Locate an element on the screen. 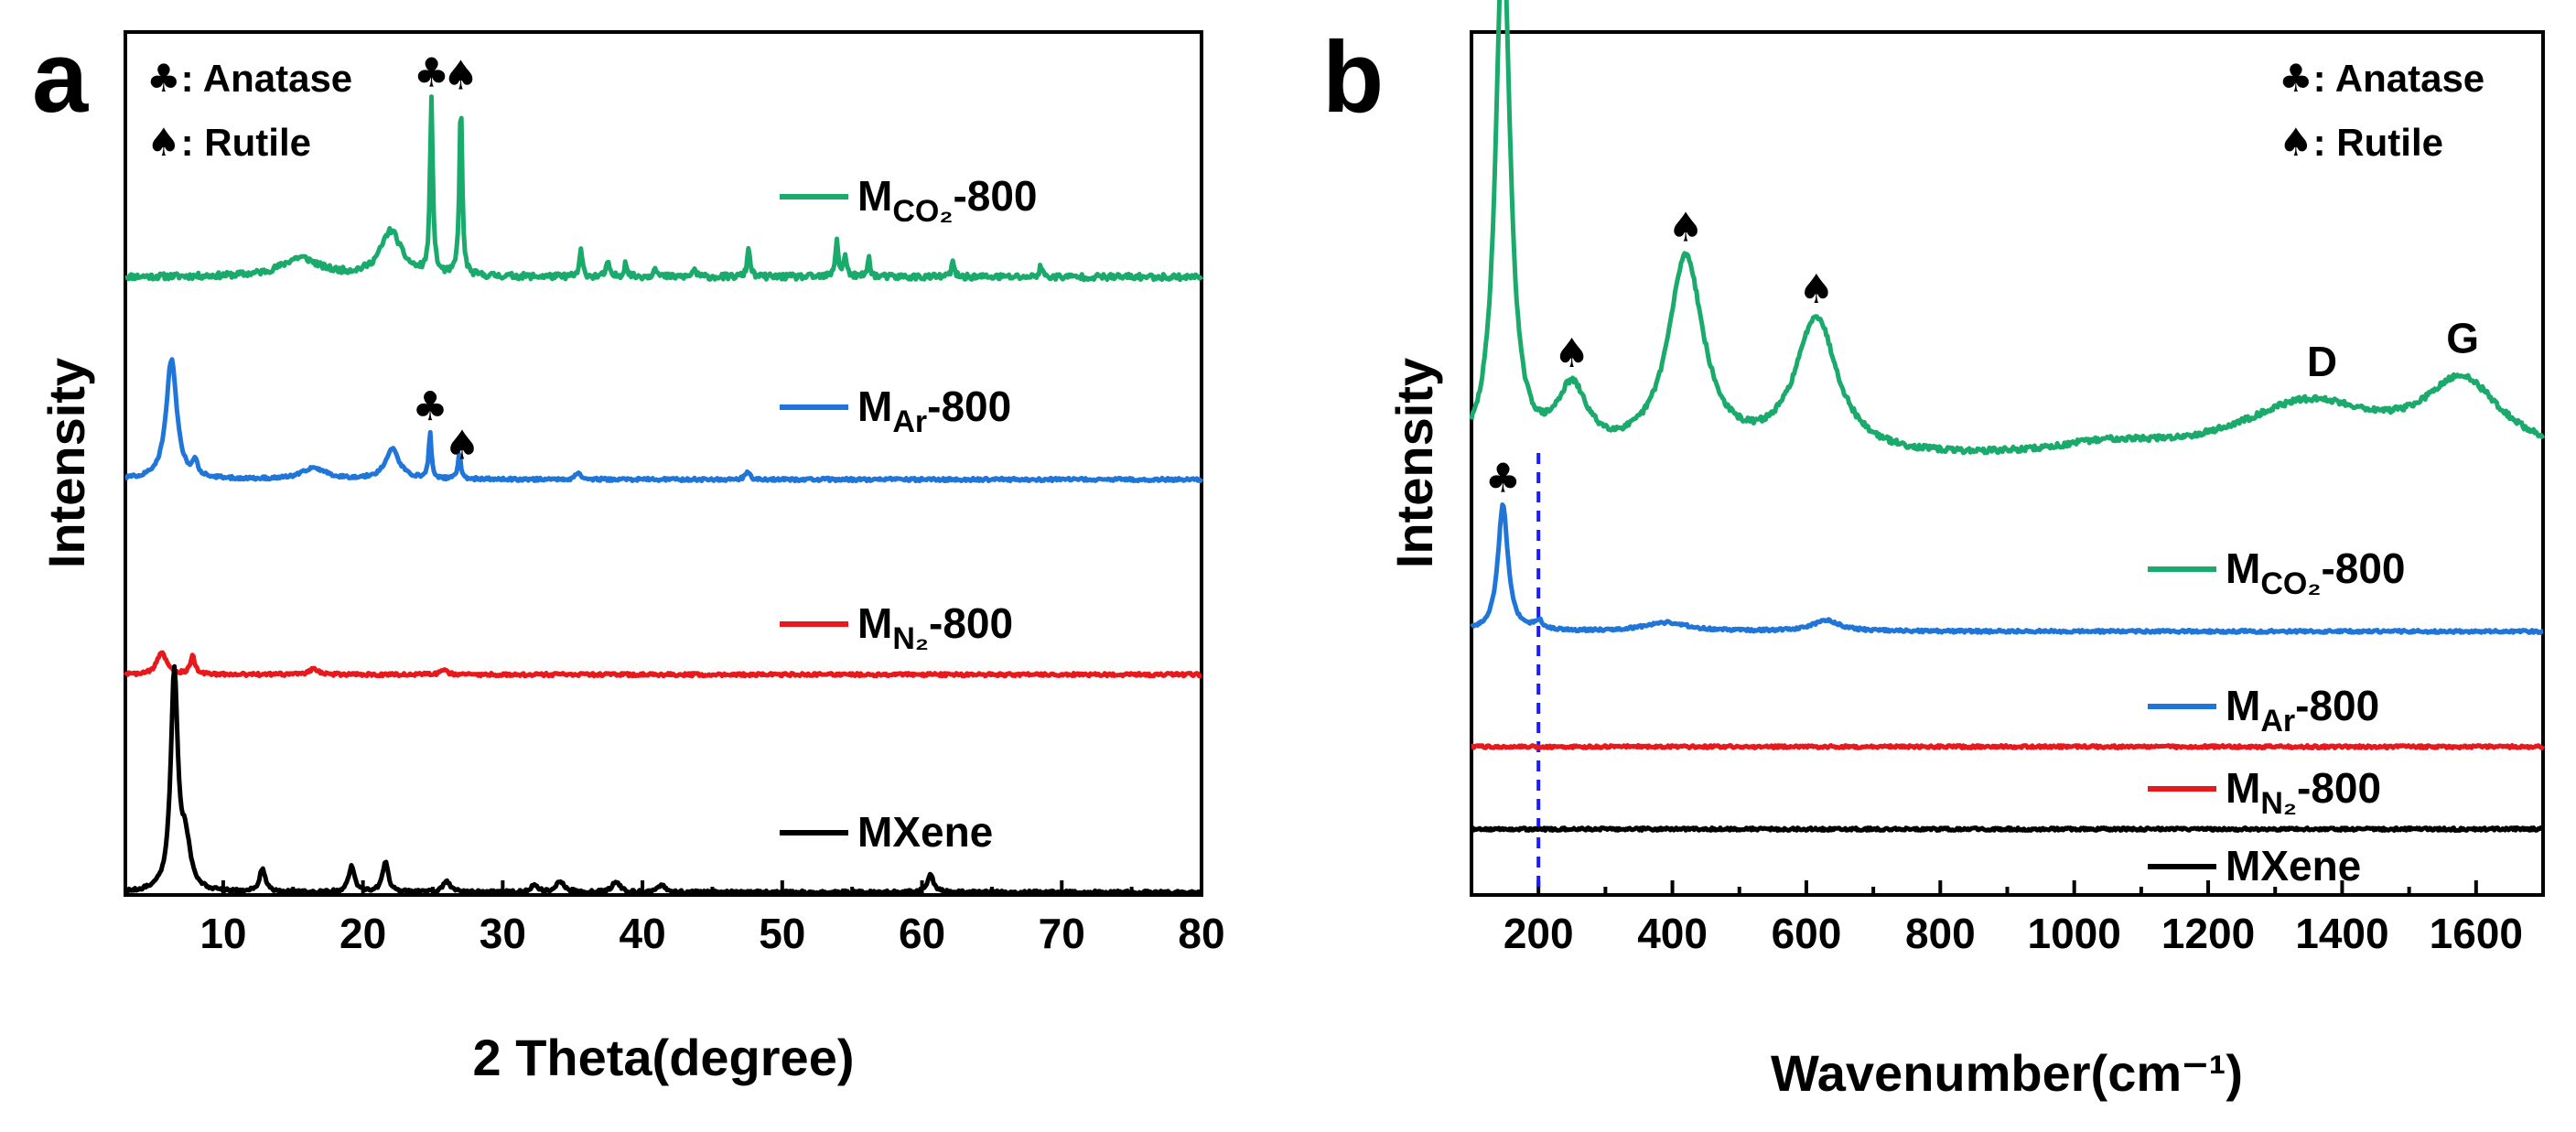  panel-b-x-ticks: 200 400 600 800 1000 1200 1400 1600 is located at coordinates (2014, 918).